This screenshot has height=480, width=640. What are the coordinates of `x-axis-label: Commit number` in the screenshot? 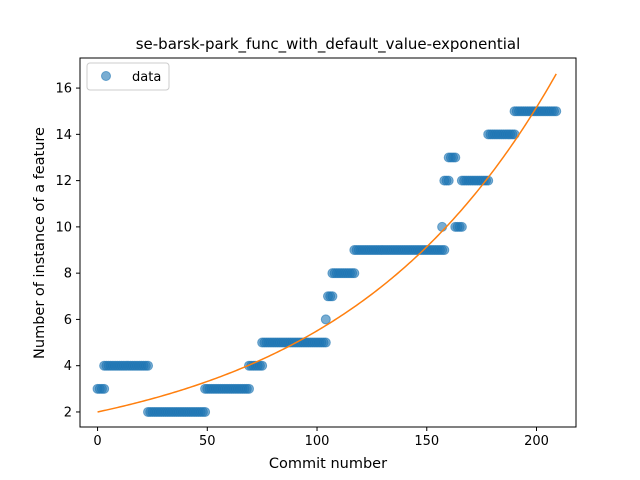 It's located at (328, 464).